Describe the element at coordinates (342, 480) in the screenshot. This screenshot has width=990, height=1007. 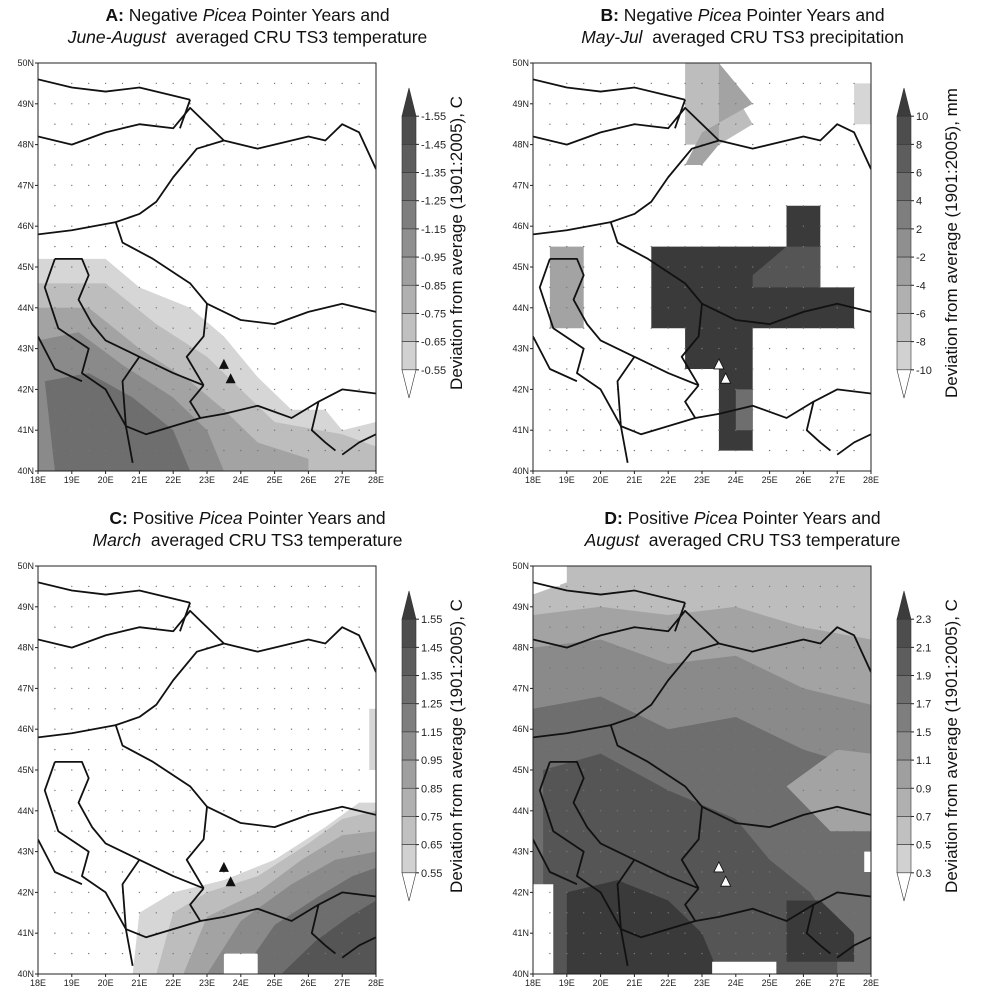
I see `x-tick-label: 27E` at that location.